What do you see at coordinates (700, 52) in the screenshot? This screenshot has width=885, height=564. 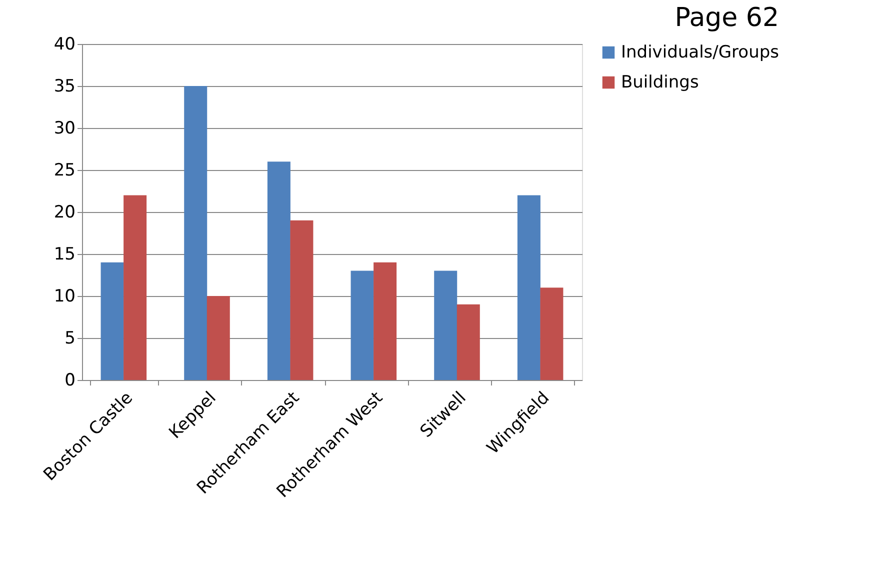 I see `legend-label: Individuals/Groups` at bounding box center [700, 52].